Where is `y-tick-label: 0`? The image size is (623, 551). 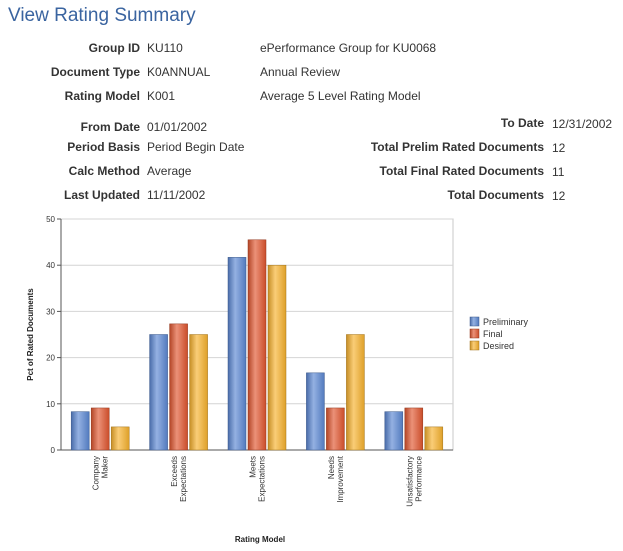
y-tick-label: 0 is located at coordinates (53, 450).